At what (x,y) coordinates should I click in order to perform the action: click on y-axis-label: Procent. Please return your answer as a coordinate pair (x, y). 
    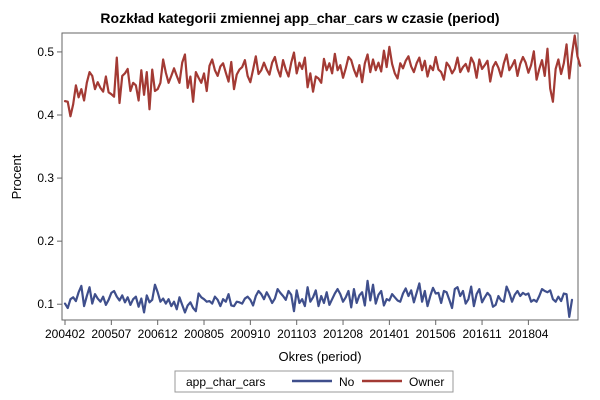
    Looking at the image, I should click on (16, 176).